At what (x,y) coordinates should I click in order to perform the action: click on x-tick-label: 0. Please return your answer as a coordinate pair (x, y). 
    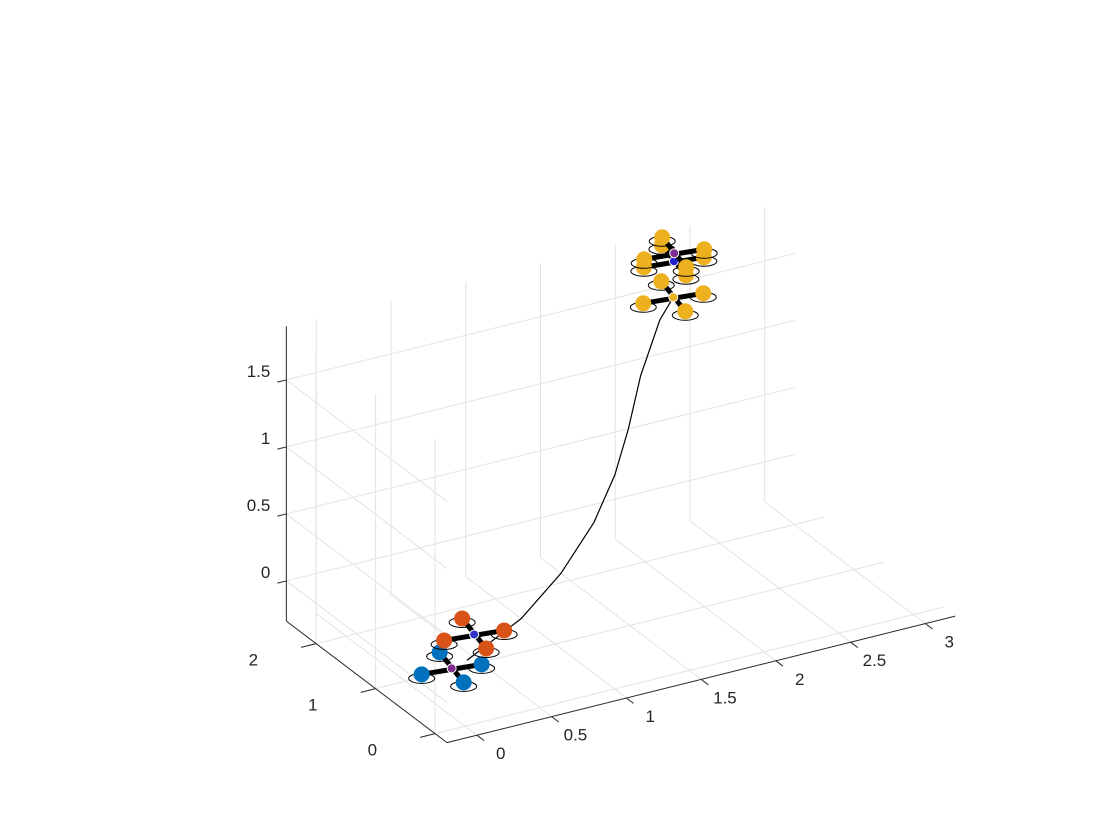
    Looking at the image, I should click on (500, 753).